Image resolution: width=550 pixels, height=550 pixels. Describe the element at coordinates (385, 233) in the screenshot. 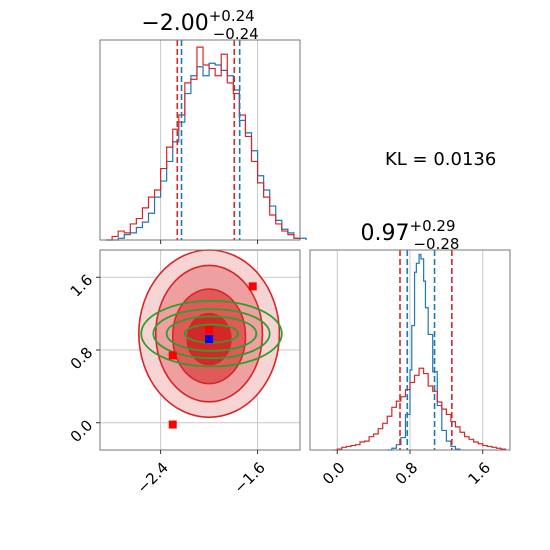

I see `title-param2-main: 0.97` at that location.